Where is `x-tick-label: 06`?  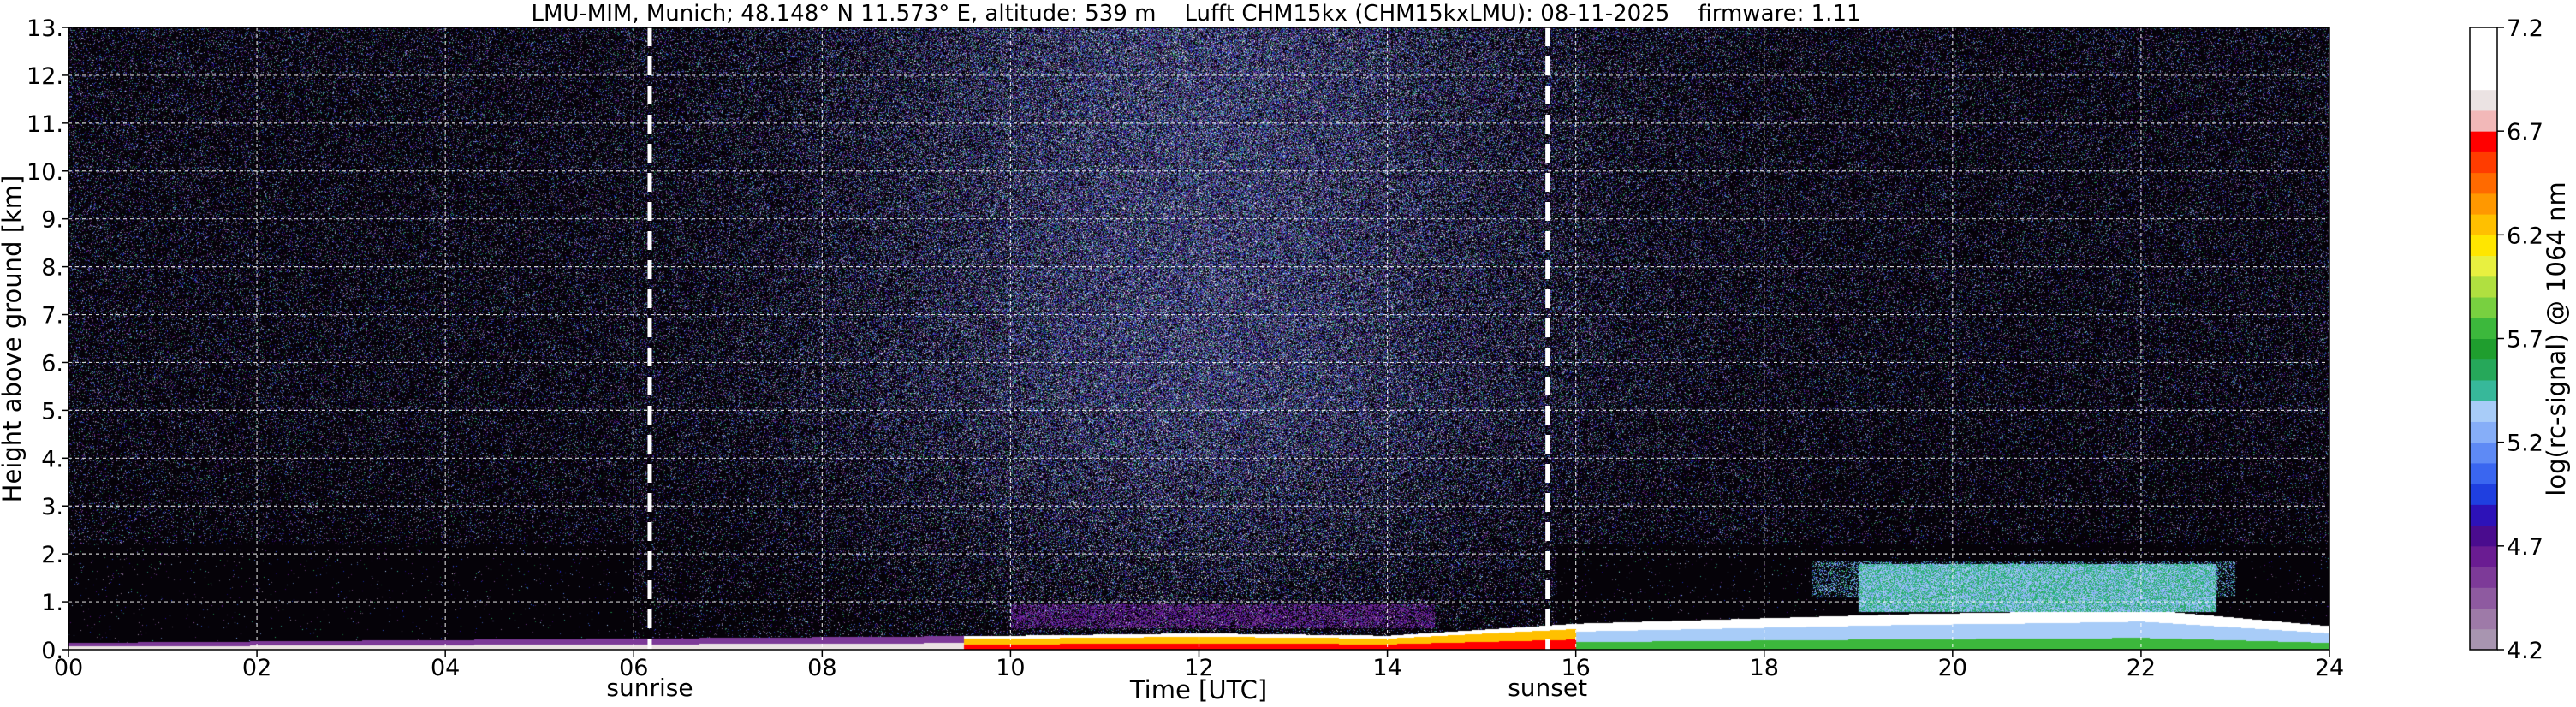 x-tick-label: 06 is located at coordinates (633, 668).